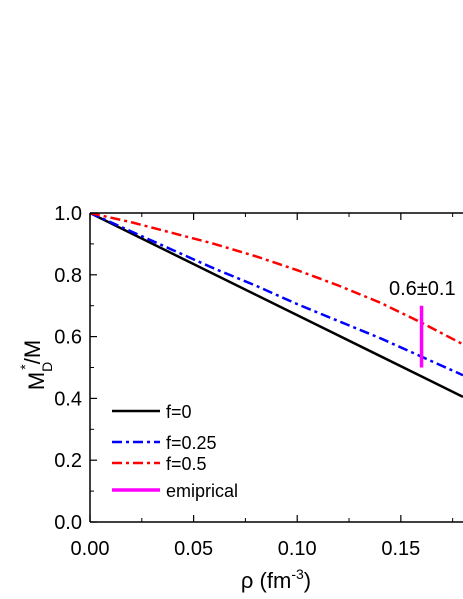 The height and width of the screenshot is (599, 463). What do you see at coordinates (191, 443) in the screenshot?
I see `legend-label-f025: f=0.25` at bounding box center [191, 443].